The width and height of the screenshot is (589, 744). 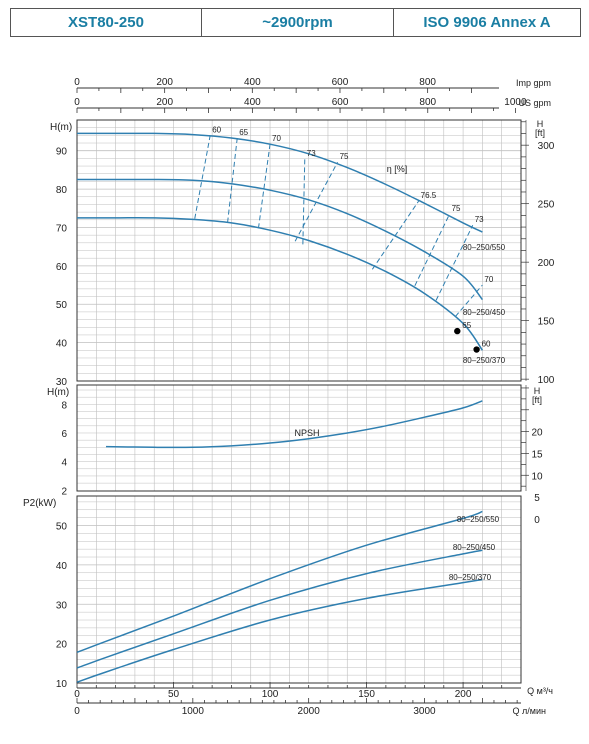 I want to click on efficiency-lines, so click(x=338, y=226).